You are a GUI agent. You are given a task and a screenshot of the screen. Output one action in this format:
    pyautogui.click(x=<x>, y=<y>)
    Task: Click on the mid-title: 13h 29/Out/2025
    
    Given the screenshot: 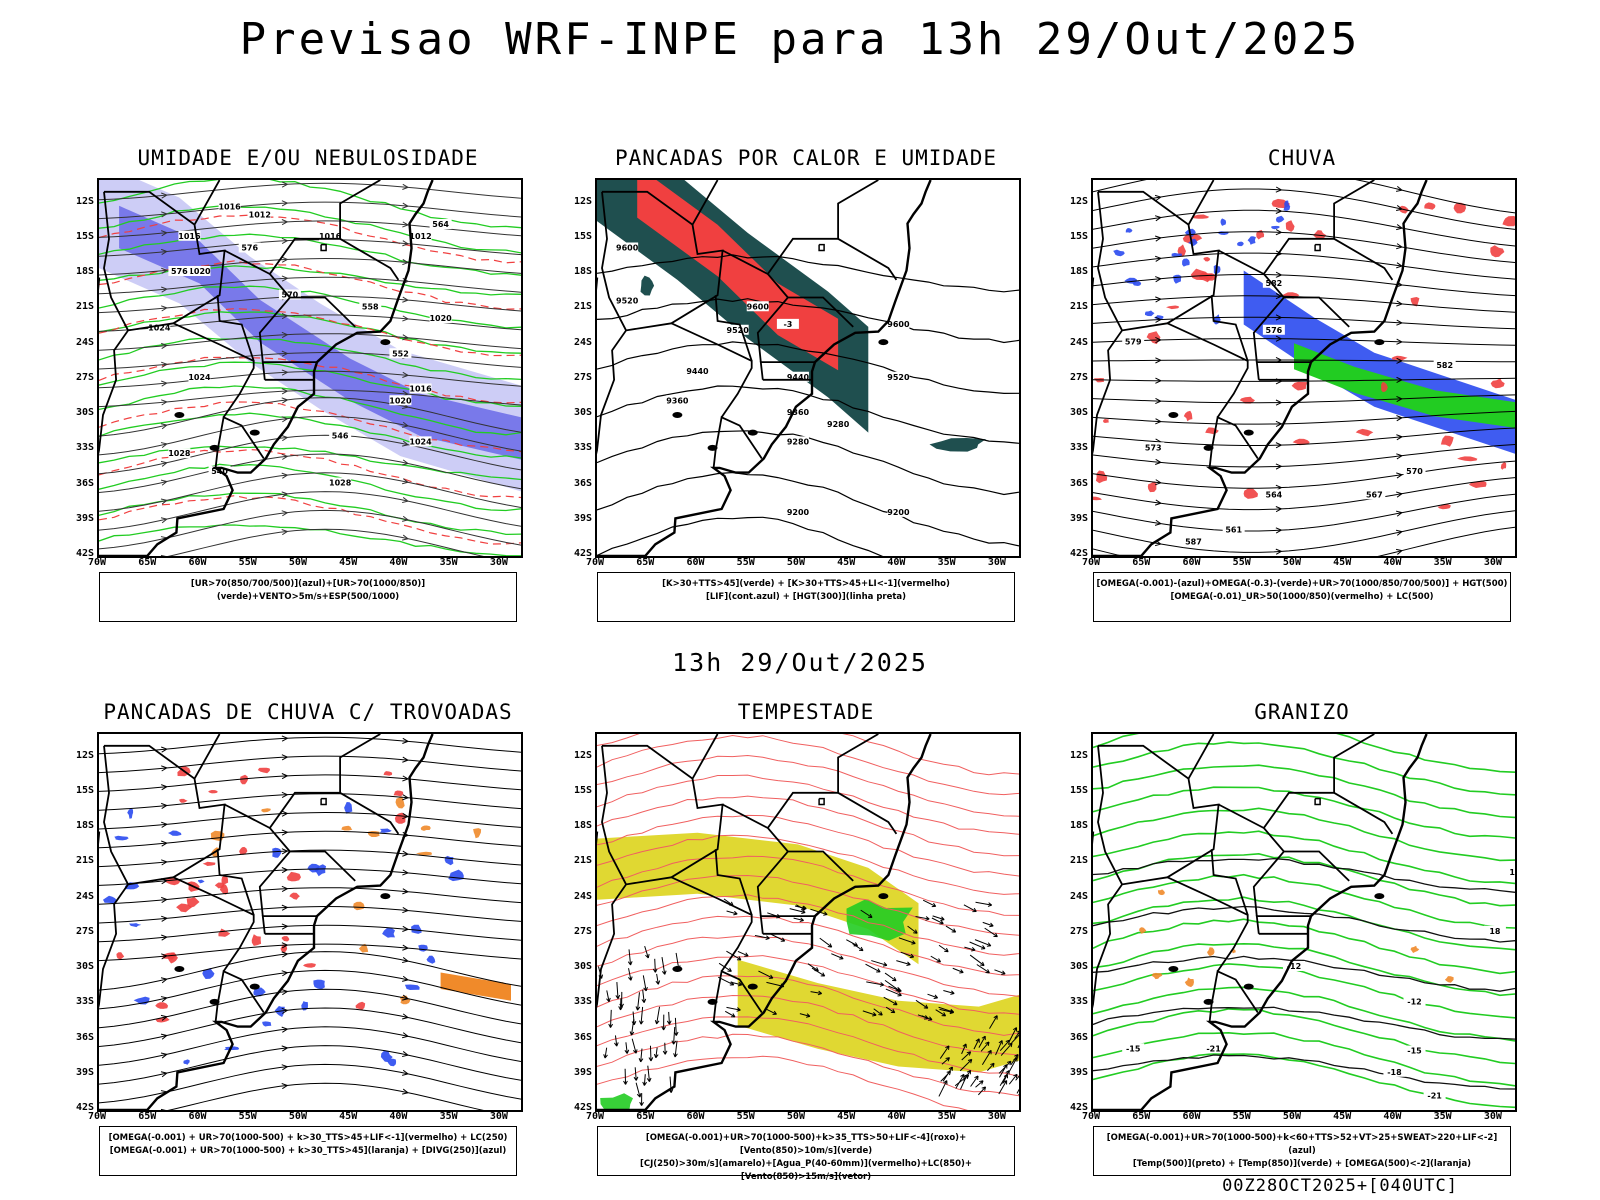 What is the action you would take?
    pyautogui.click(x=800, y=662)
    